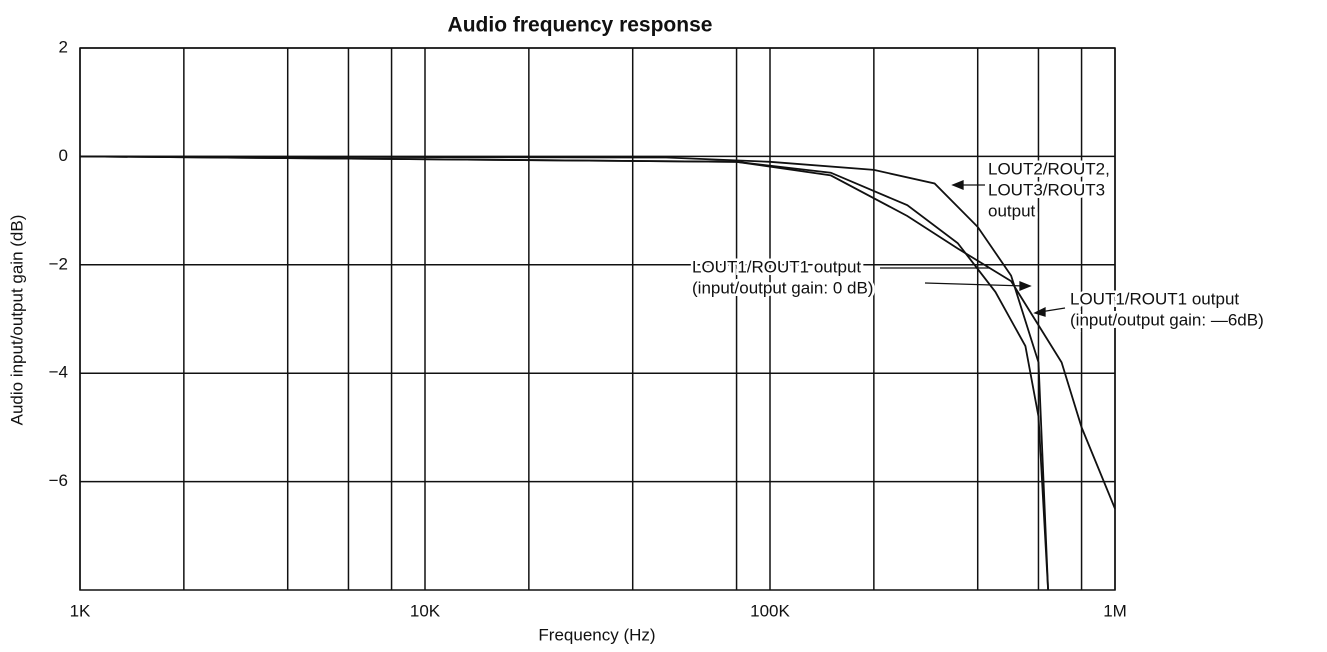  I want to click on annotation: output, so click(1012, 210).